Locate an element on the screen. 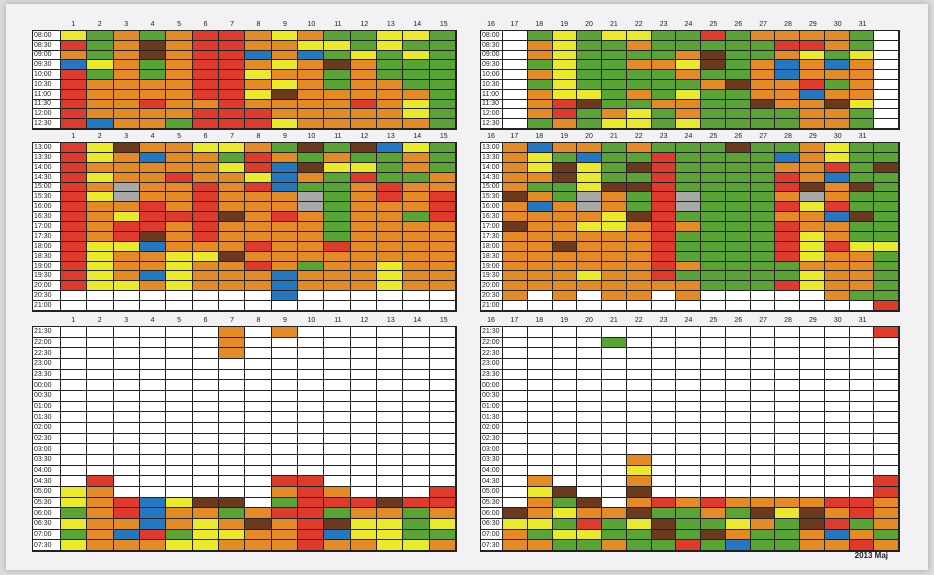  day-header-1: 1 is located at coordinates (73, 136).